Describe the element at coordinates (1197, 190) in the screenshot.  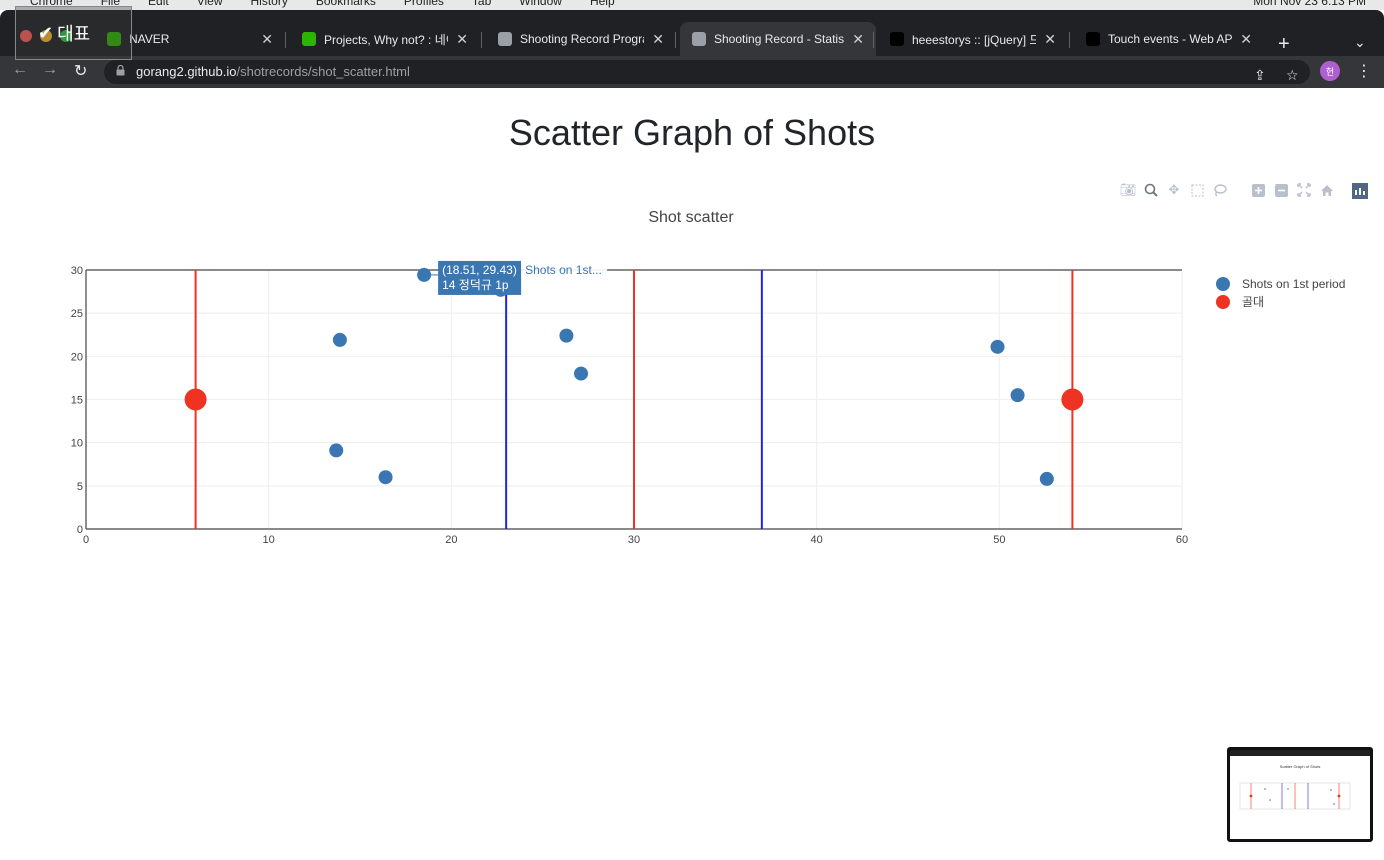
I see `box-select-icon` at that location.